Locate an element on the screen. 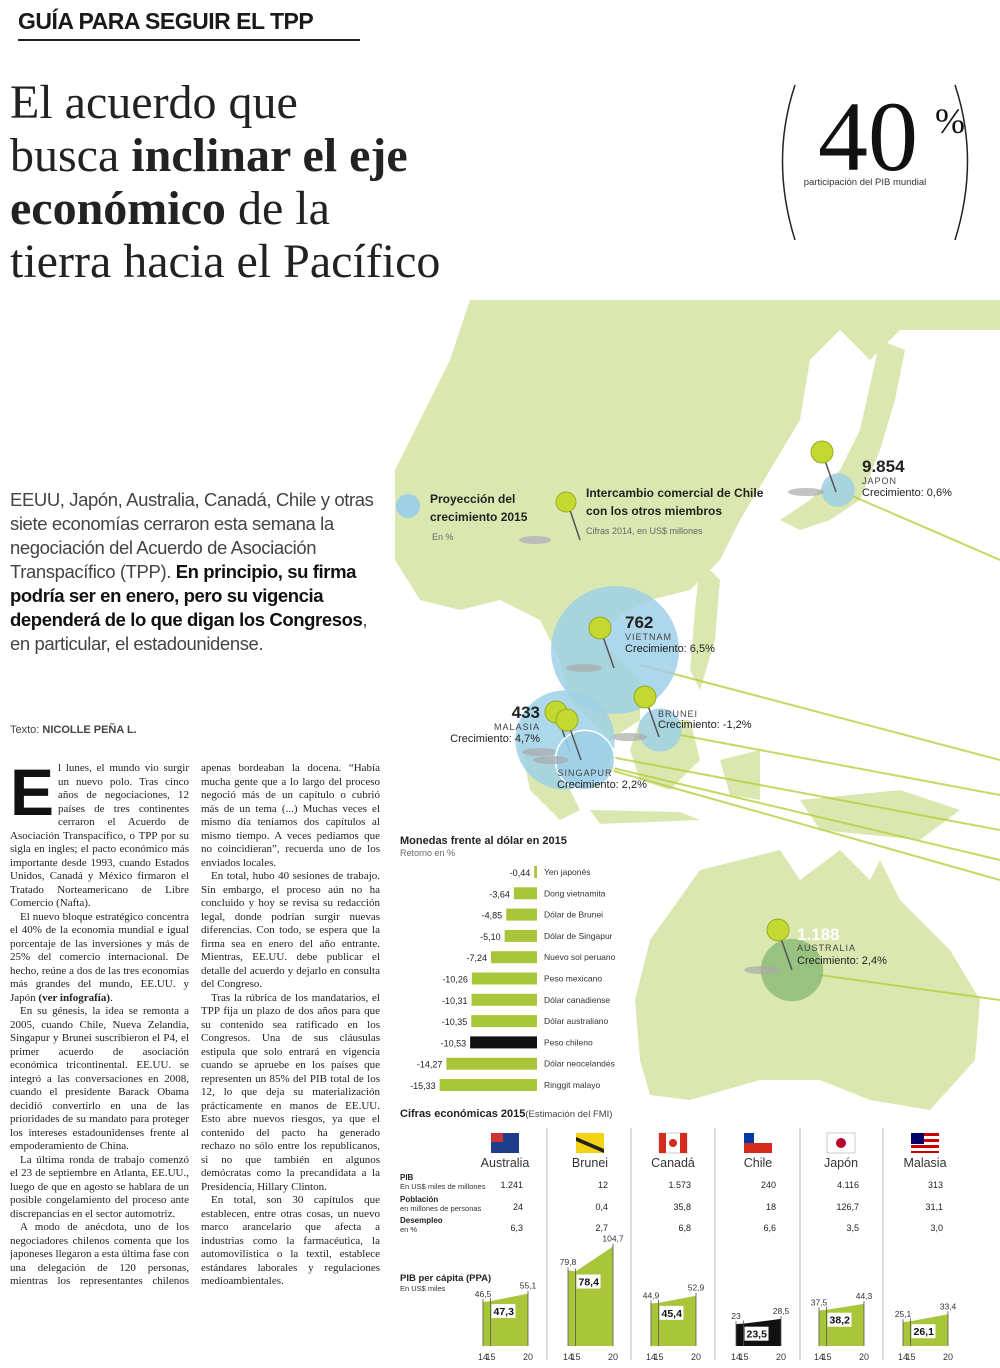  per-capita-title: PIB per cápita (PPA) is located at coordinates (445, 1278).